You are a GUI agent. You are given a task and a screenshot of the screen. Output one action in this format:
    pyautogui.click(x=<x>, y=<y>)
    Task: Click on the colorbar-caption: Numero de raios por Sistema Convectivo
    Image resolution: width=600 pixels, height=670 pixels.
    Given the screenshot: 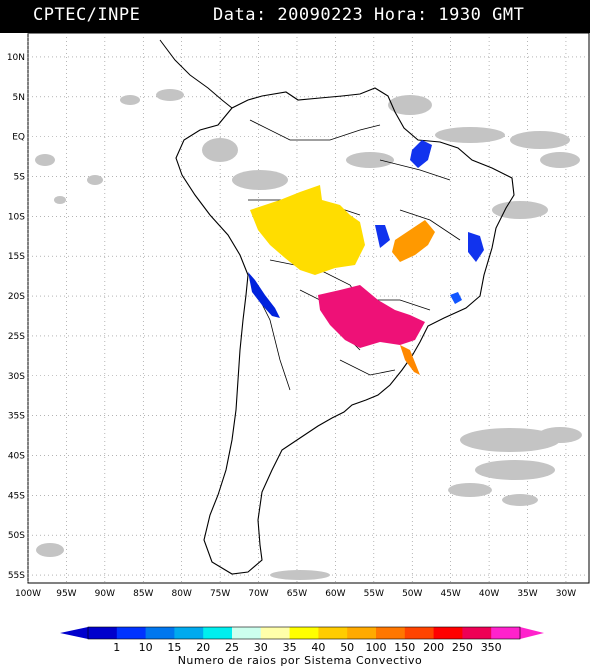 What is the action you would take?
    pyautogui.click(x=300, y=660)
    